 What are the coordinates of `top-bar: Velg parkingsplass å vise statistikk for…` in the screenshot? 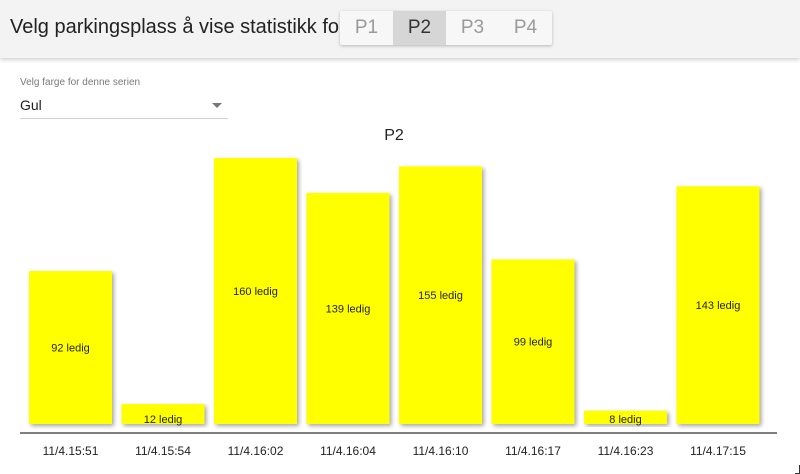 It's located at (400, 29).